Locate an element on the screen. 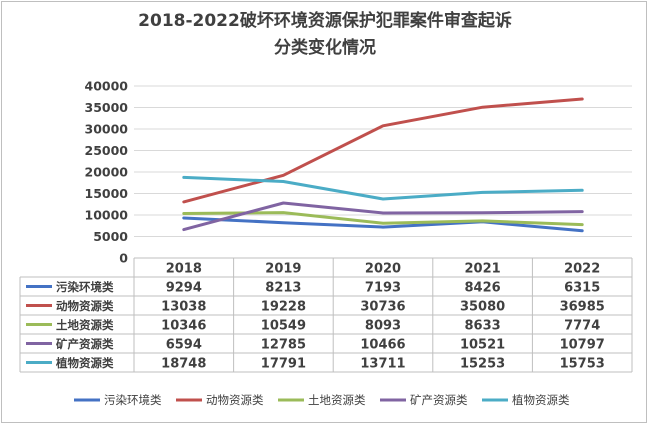 Image resolution: width=650 pixels, height=426 pixels. chart-title-line-1: 2018-2022破坏环境资源保护犯罪案件审查起诉 is located at coordinates (325, 21).